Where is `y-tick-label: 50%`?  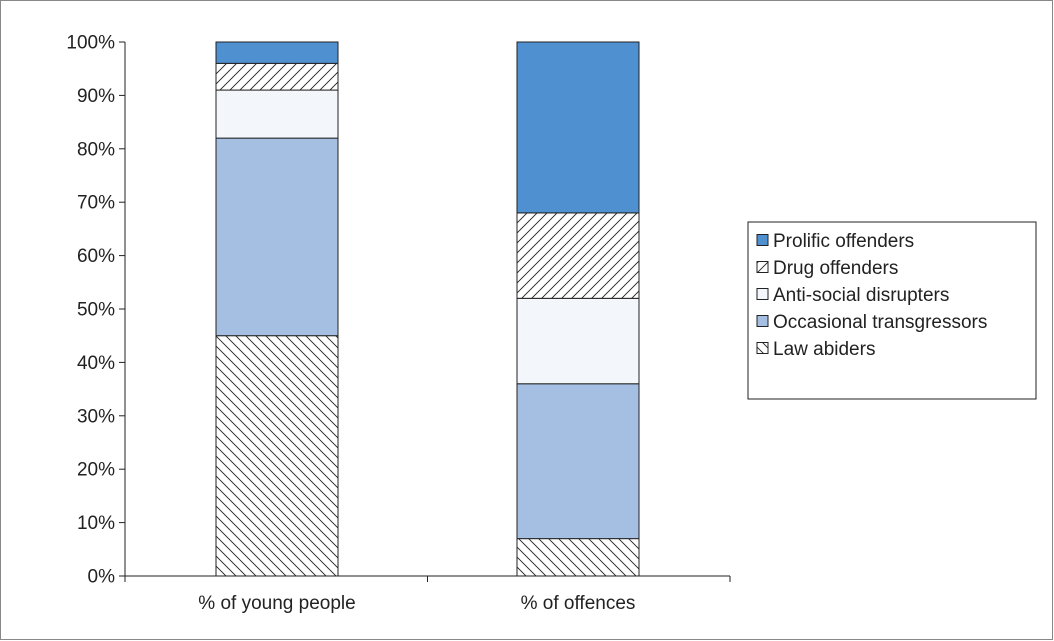 y-tick-label: 50% is located at coordinates (96, 310).